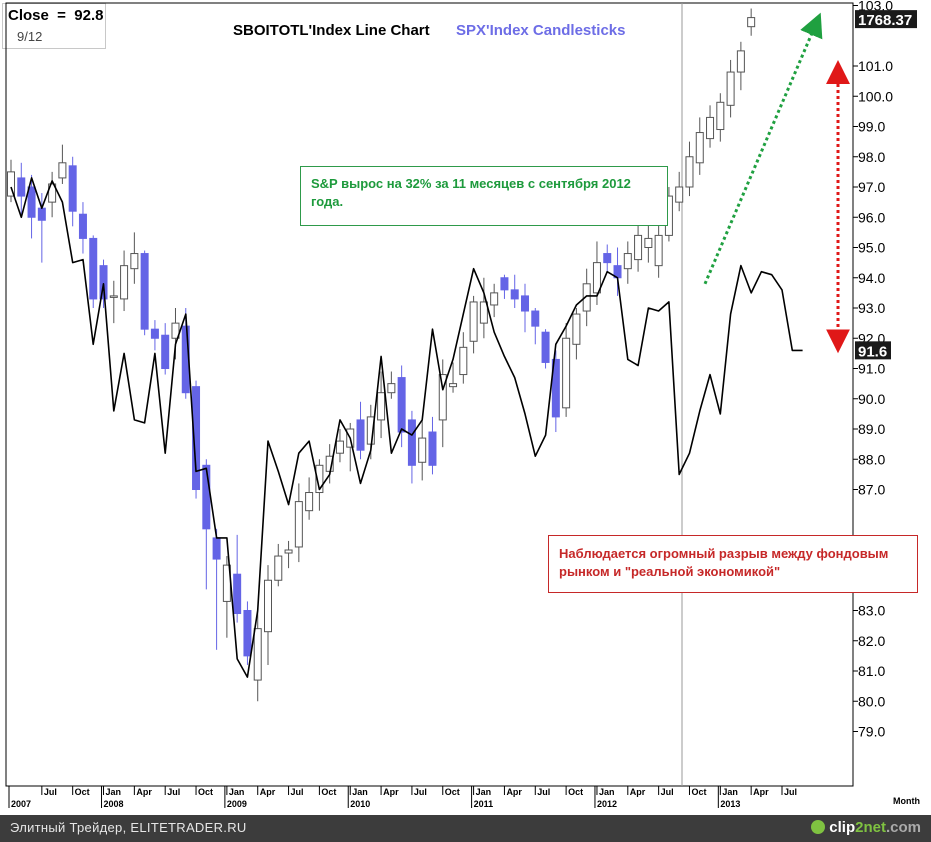 This screenshot has height=842, width=931. Describe the element at coordinates (871, 641) in the screenshot. I see `y-tick-label: 82.0` at that location.